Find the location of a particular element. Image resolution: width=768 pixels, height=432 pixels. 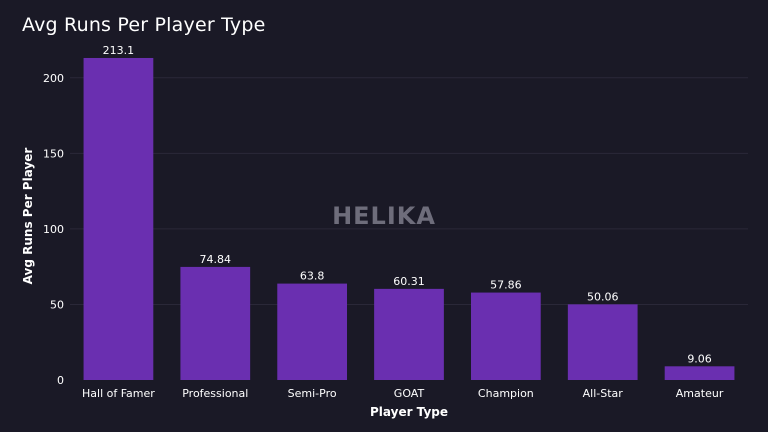

y-tick-label: 0 is located at coordinates (60, 380).